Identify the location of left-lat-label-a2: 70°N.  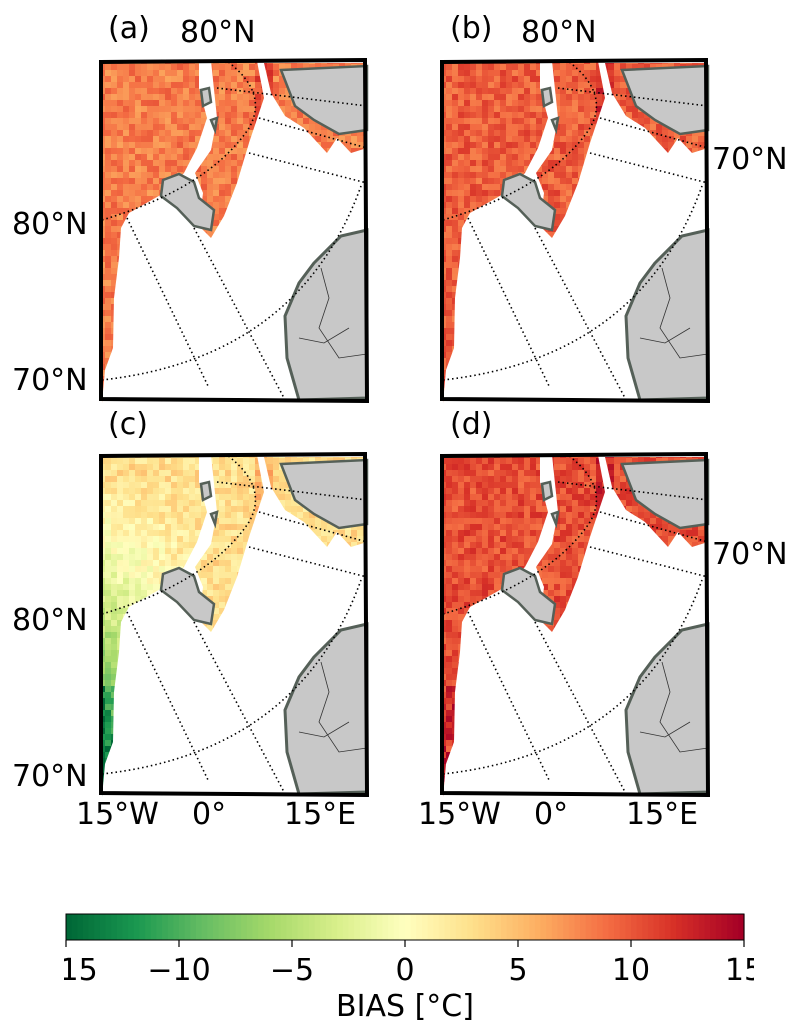
(50, 381).